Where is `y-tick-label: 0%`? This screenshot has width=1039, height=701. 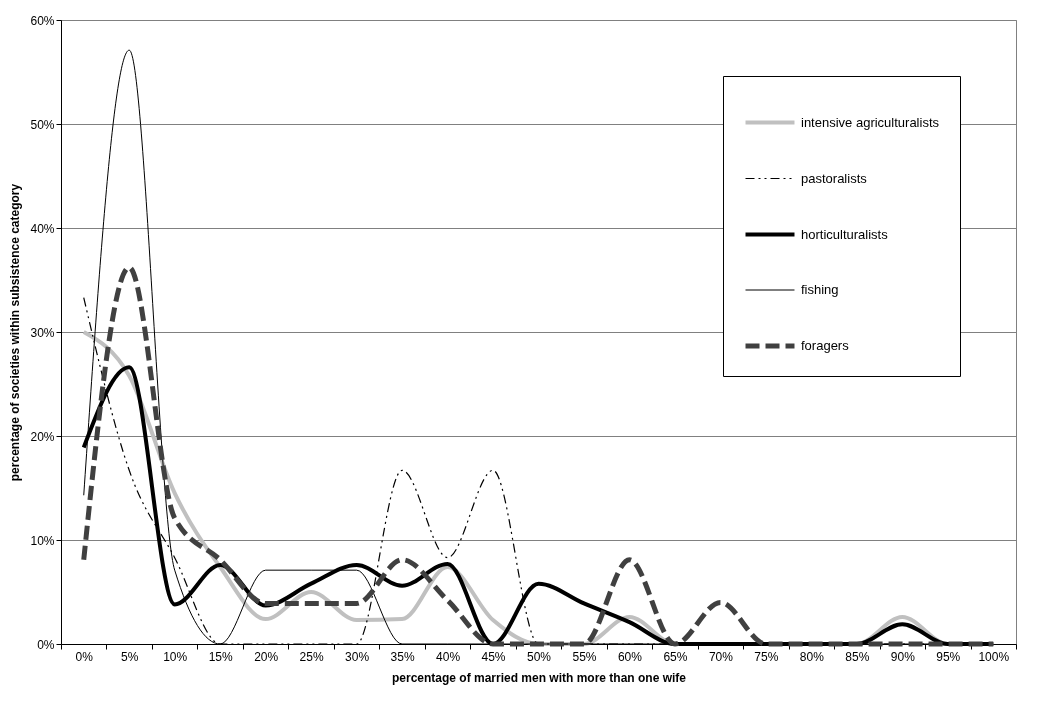
y-tick-label: 0% is located at coordinates (46, 644).